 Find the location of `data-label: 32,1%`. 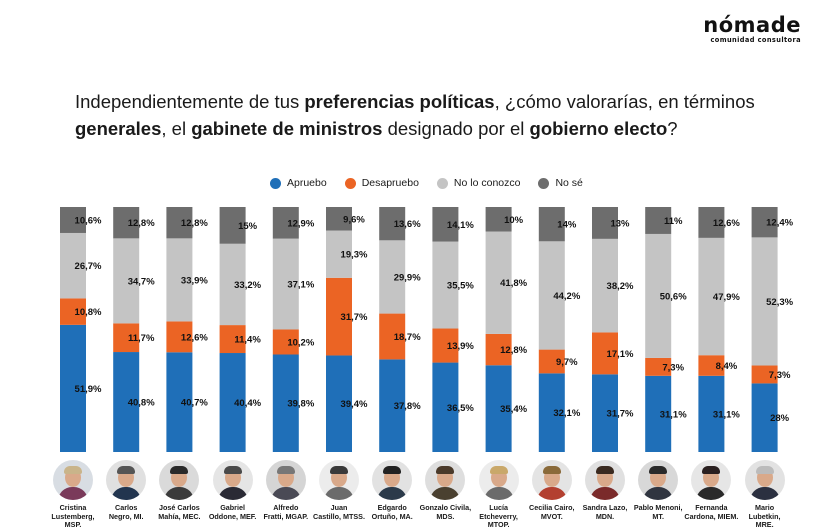

data-label: 32,1% is located at coordinates (566, 413).